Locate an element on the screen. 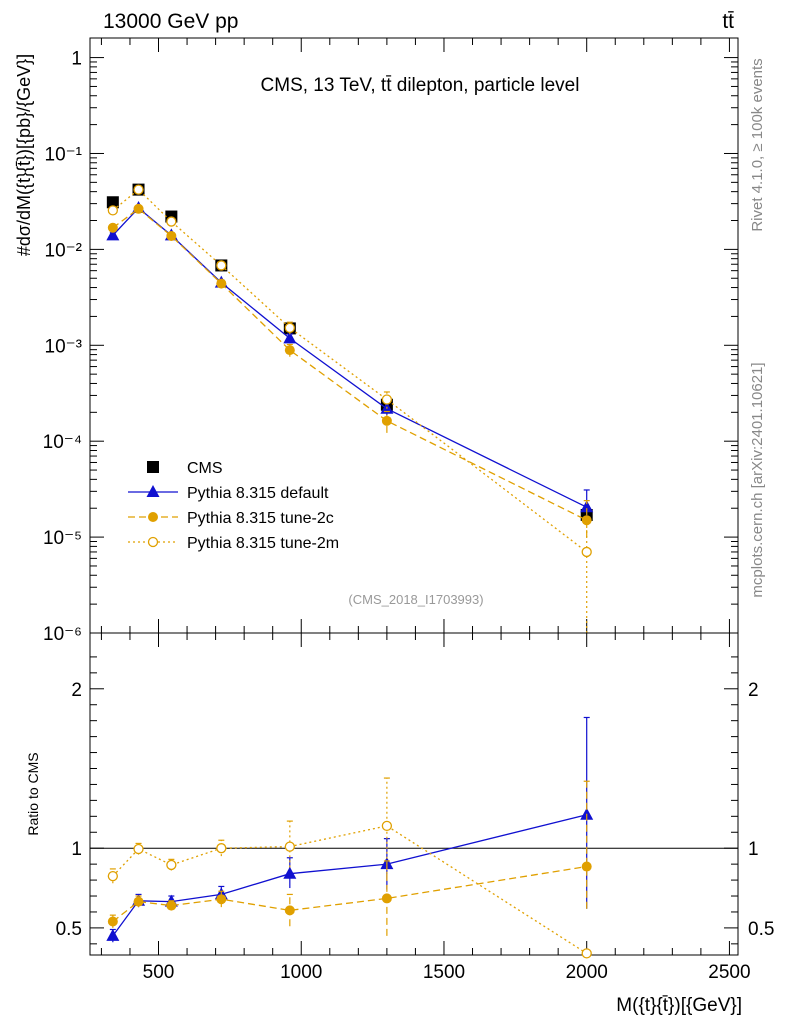 The height and width of the screenshot is (1024, 786). x-tick-label: 1500 is located at coordinates (444, 972).